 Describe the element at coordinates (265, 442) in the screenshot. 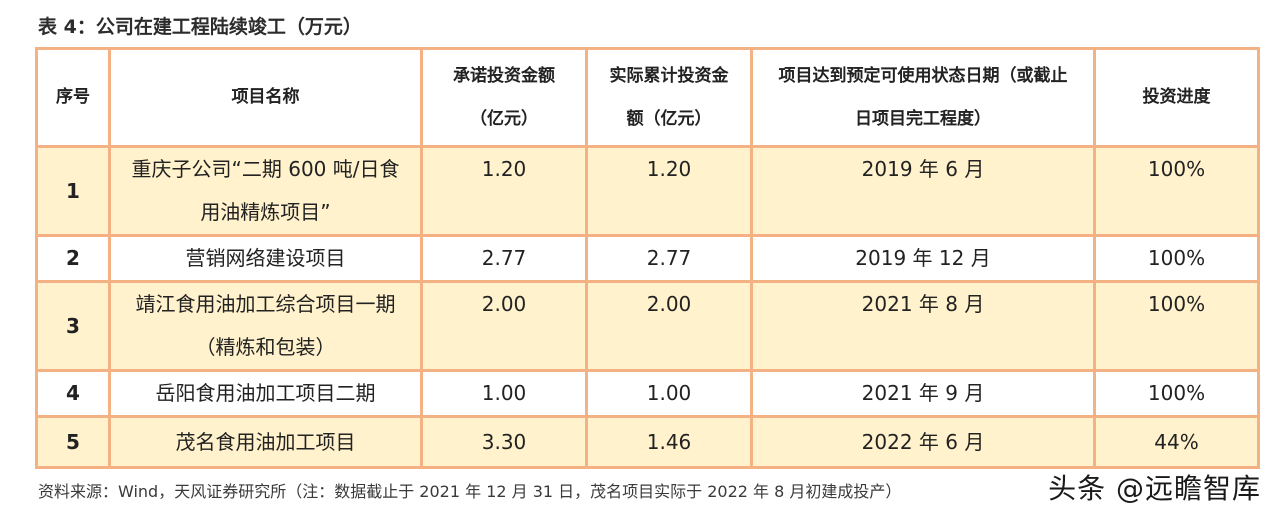

I see `row-project-name: 茂名食用油加工项目` at that location.